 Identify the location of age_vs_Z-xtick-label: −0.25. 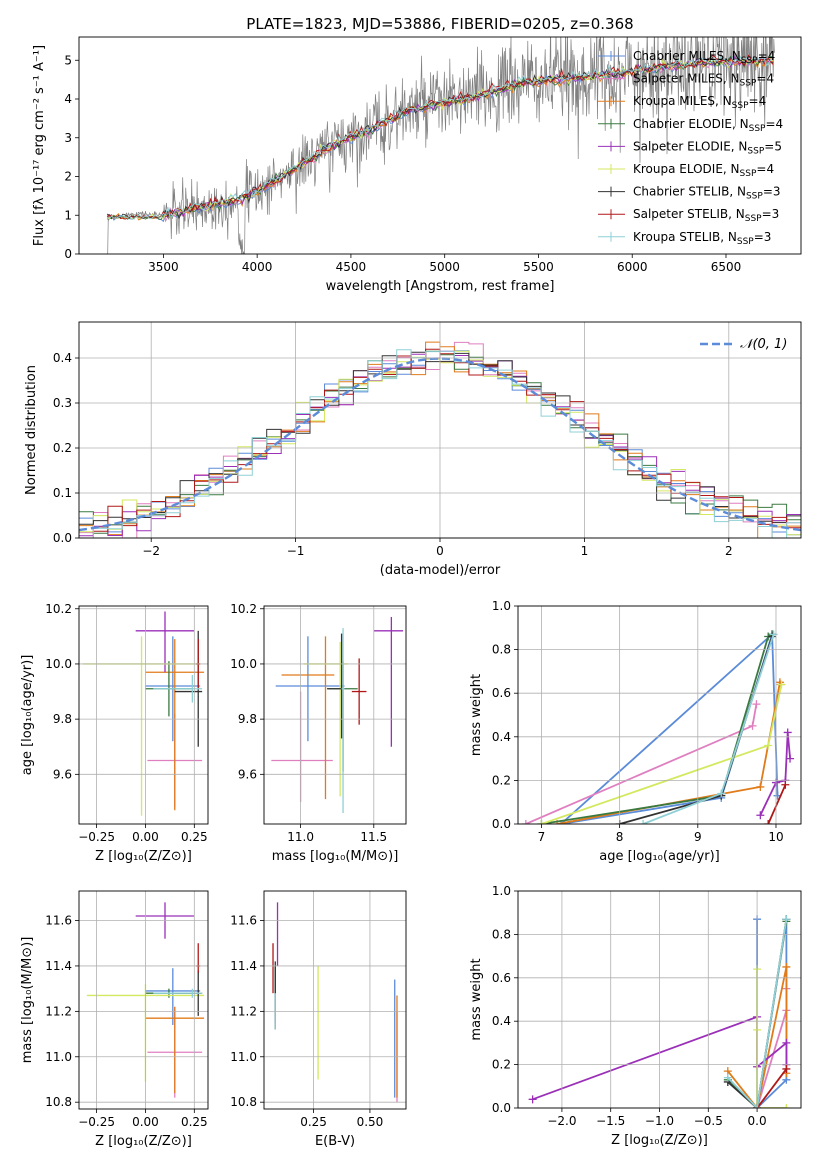
(96, 837).